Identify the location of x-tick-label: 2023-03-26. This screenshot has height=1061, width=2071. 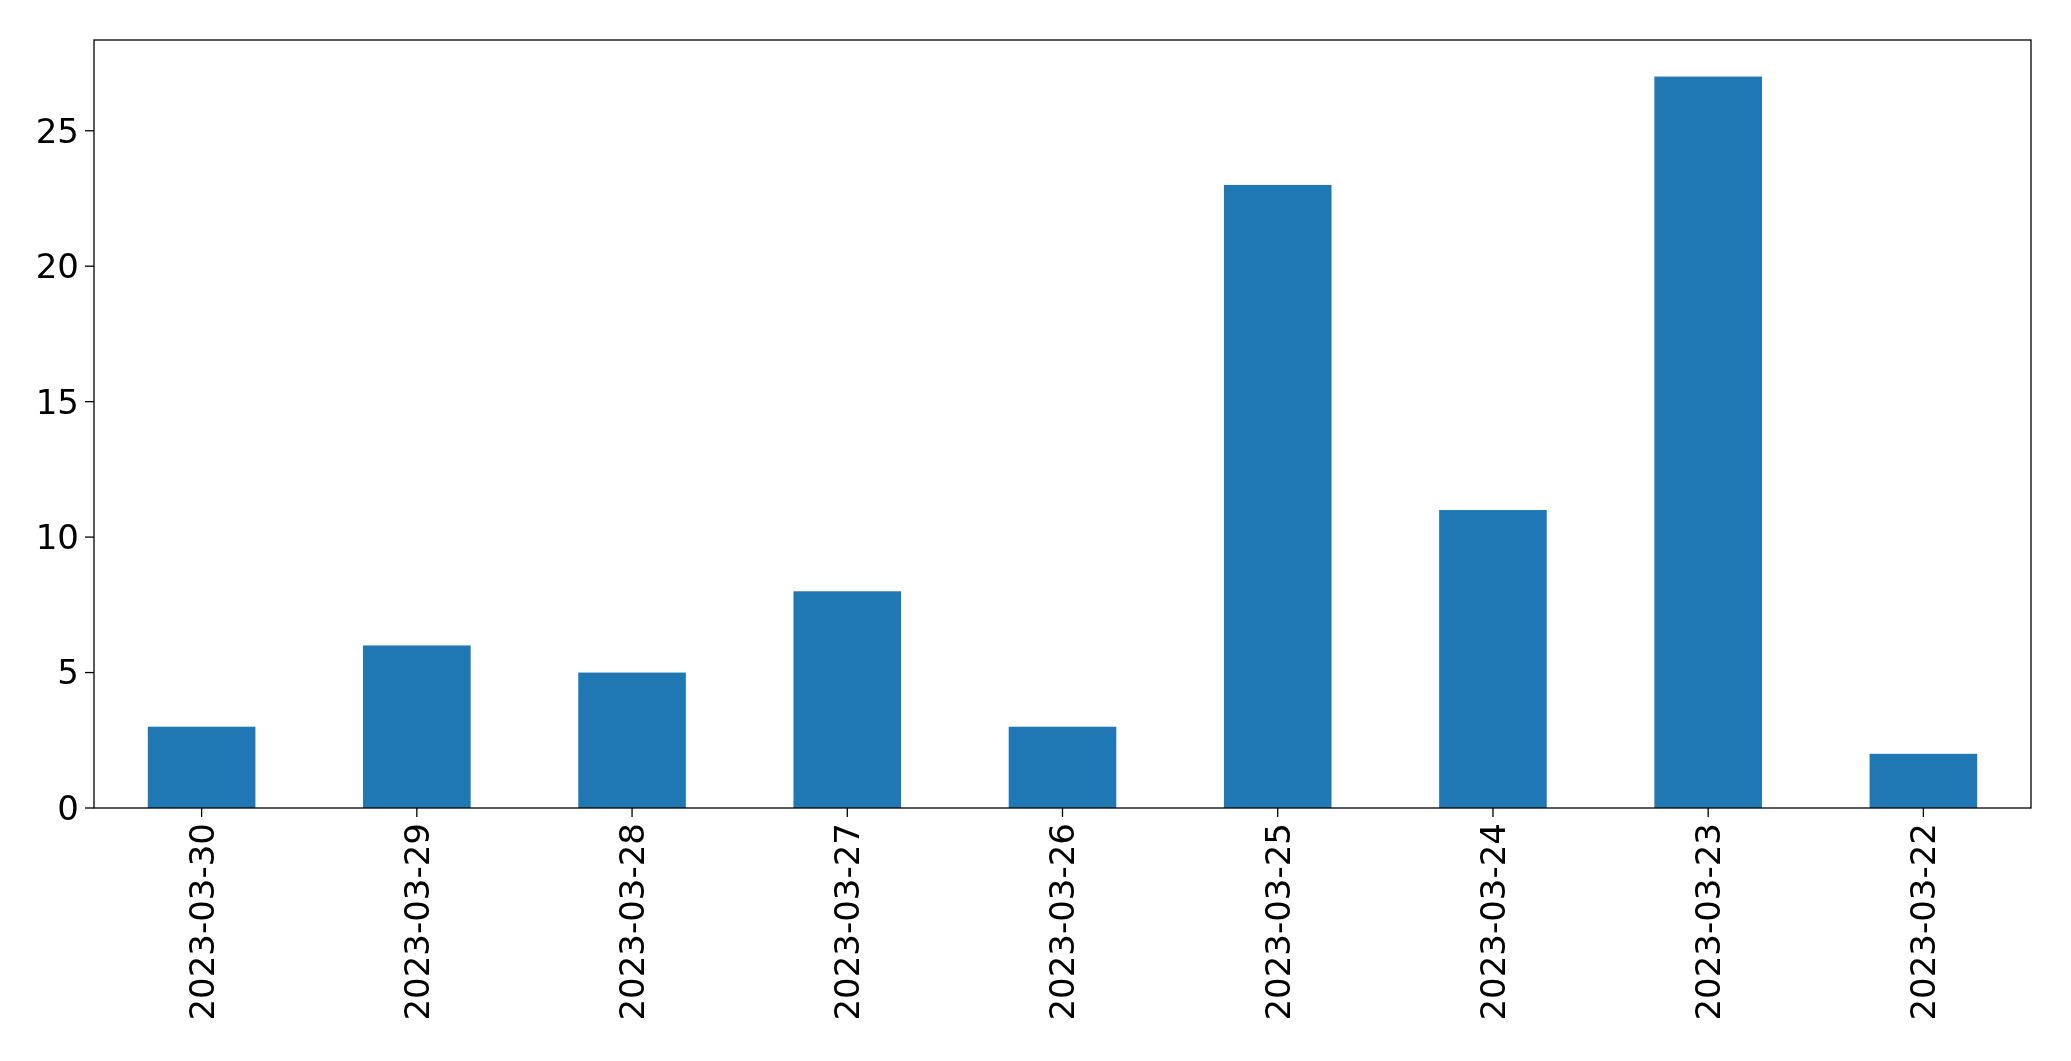
(1062, 922).